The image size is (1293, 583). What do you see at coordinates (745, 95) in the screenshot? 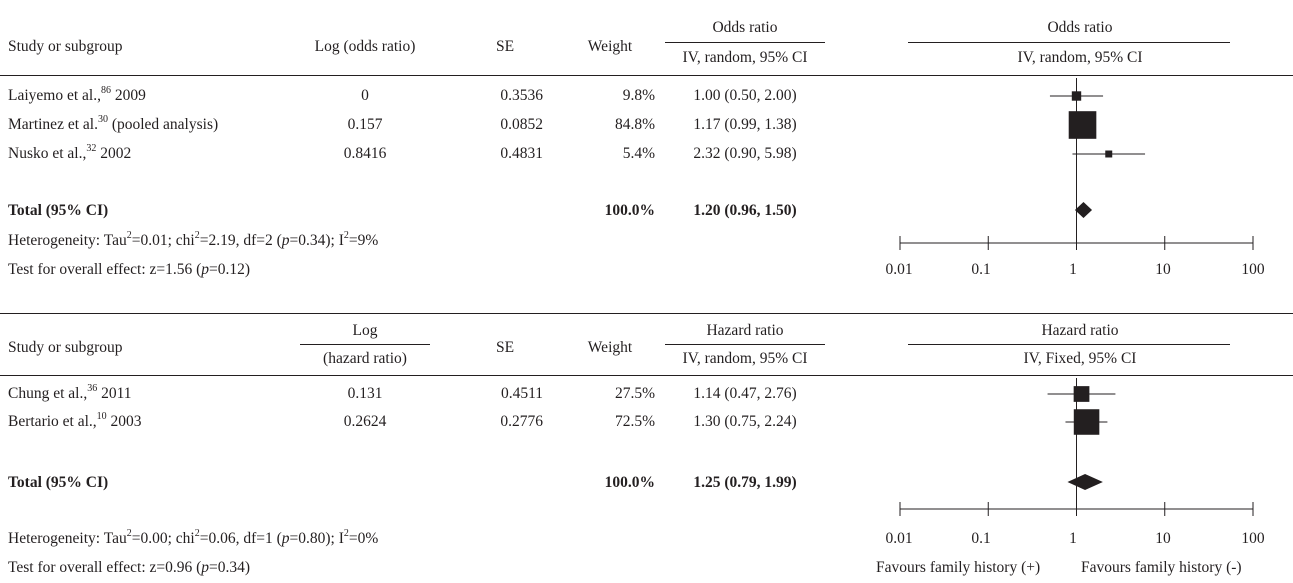
I see `study-ci-text: 1.00 (0.50, 2.00)` at bounding box center [745, 95].